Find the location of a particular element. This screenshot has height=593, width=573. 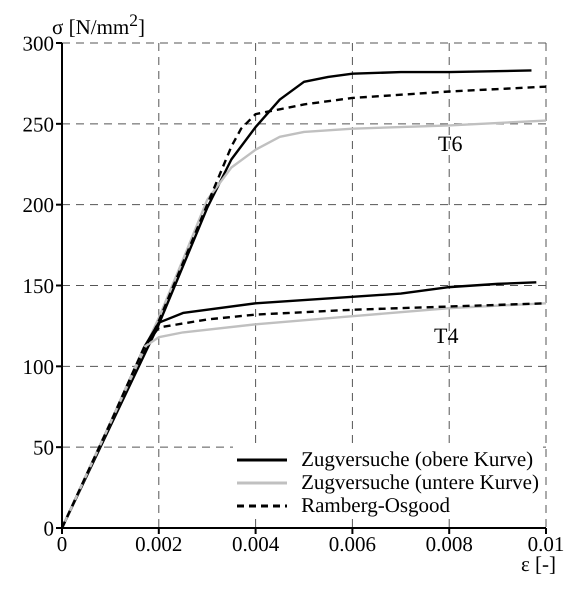

annotation: T4 is located at coordinates (446, 336).